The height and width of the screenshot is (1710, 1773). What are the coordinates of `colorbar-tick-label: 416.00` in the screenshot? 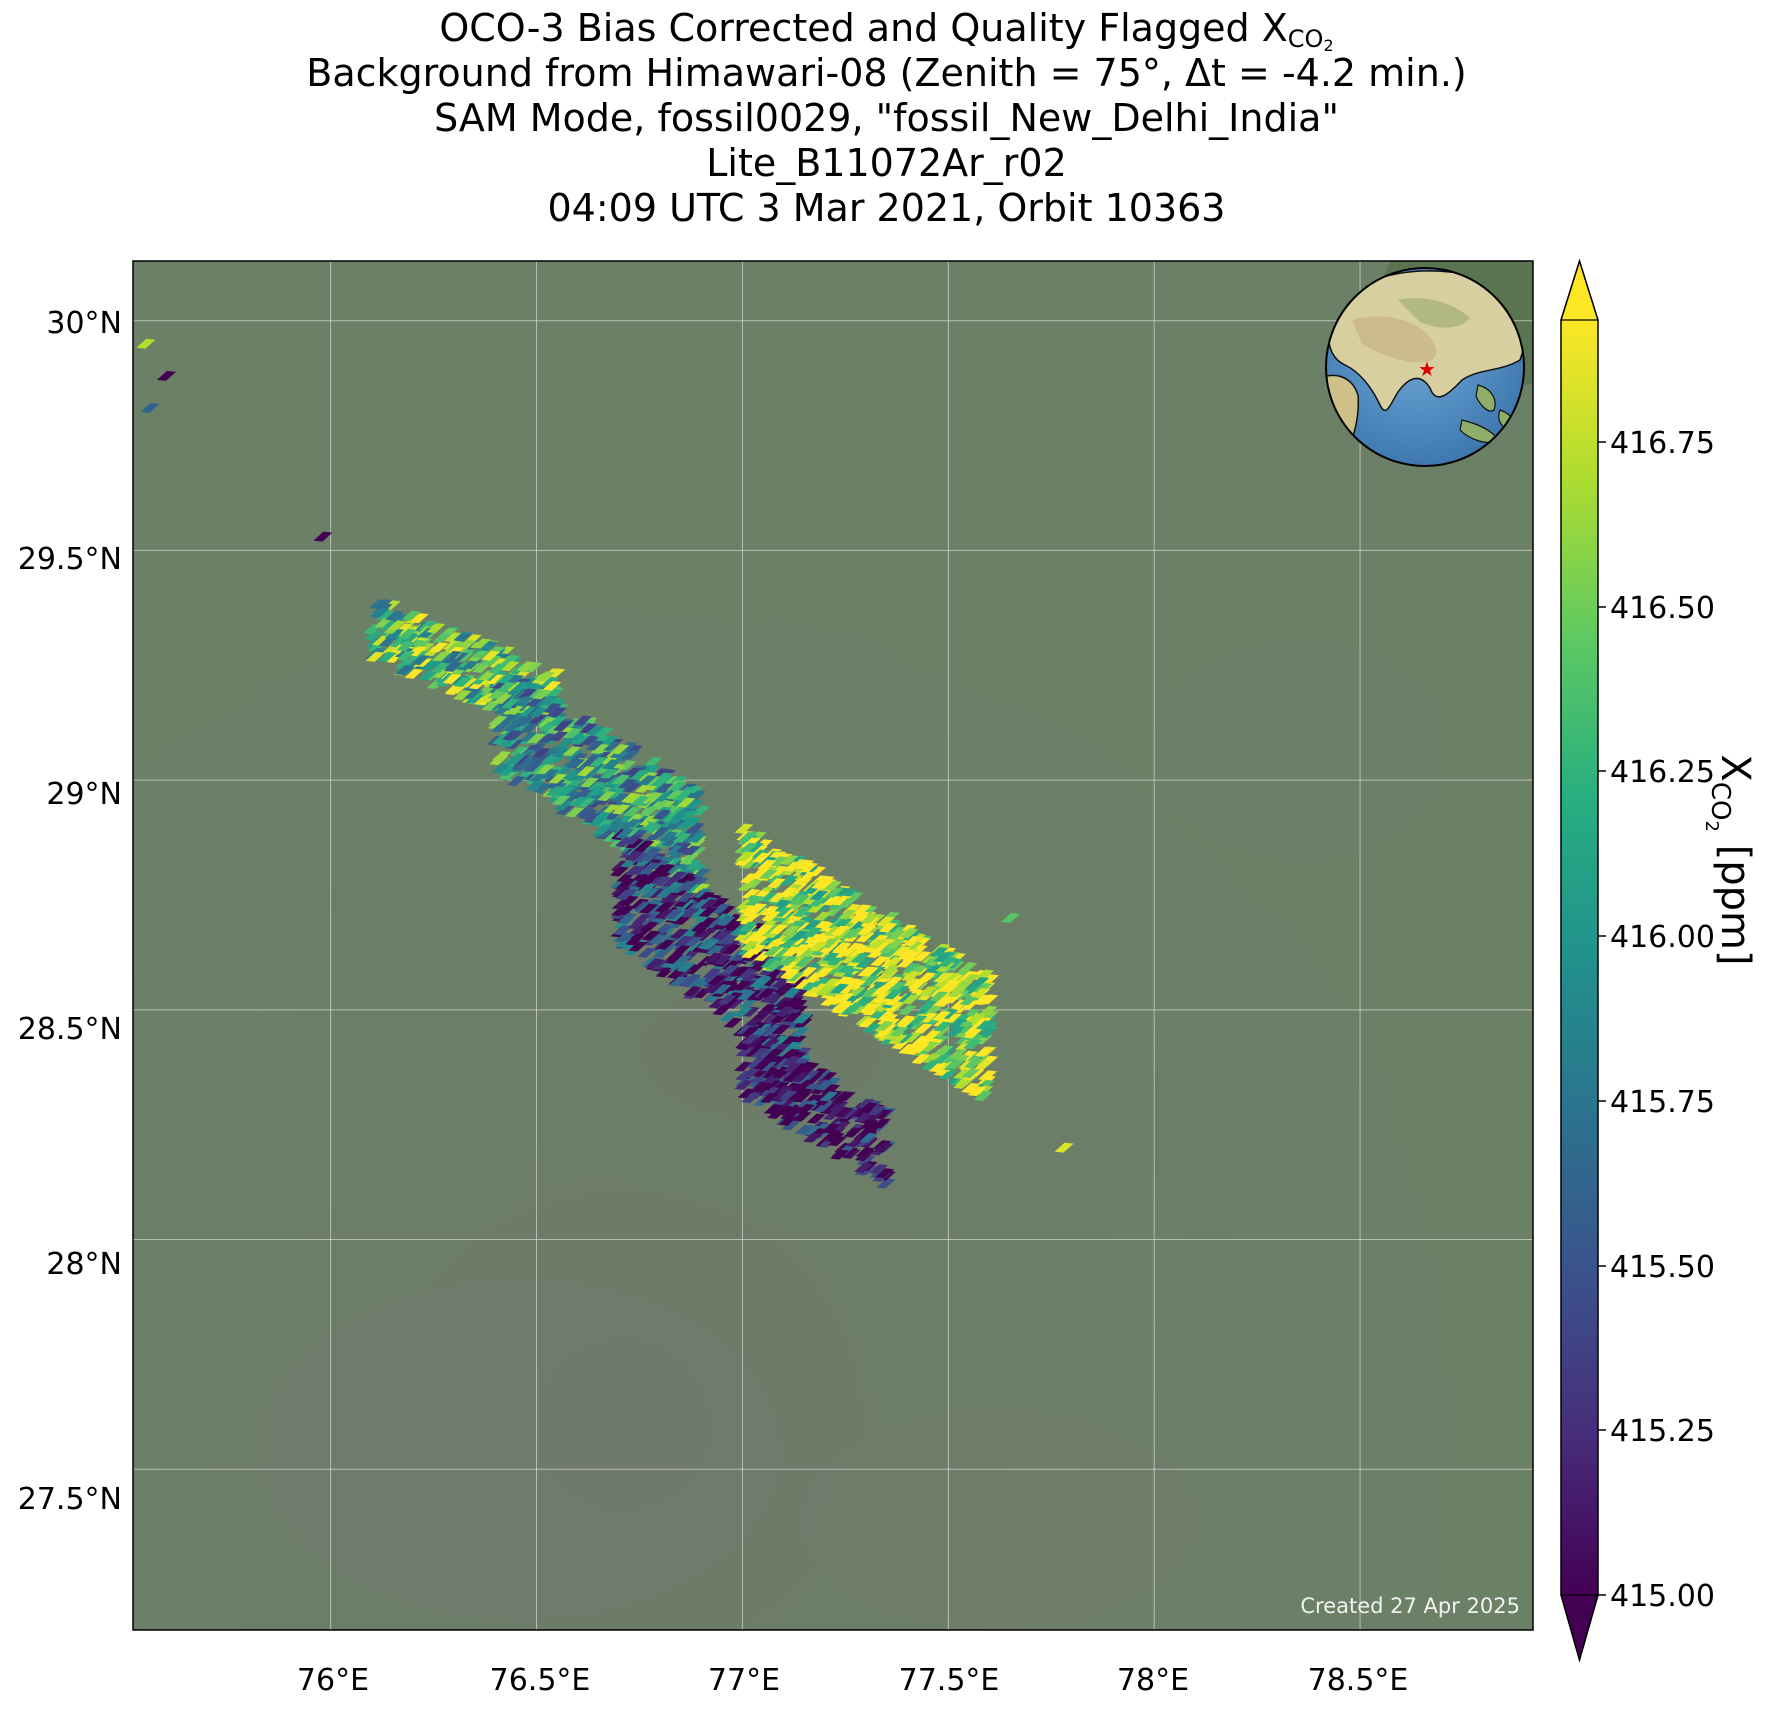 It's located at (1662, 937).